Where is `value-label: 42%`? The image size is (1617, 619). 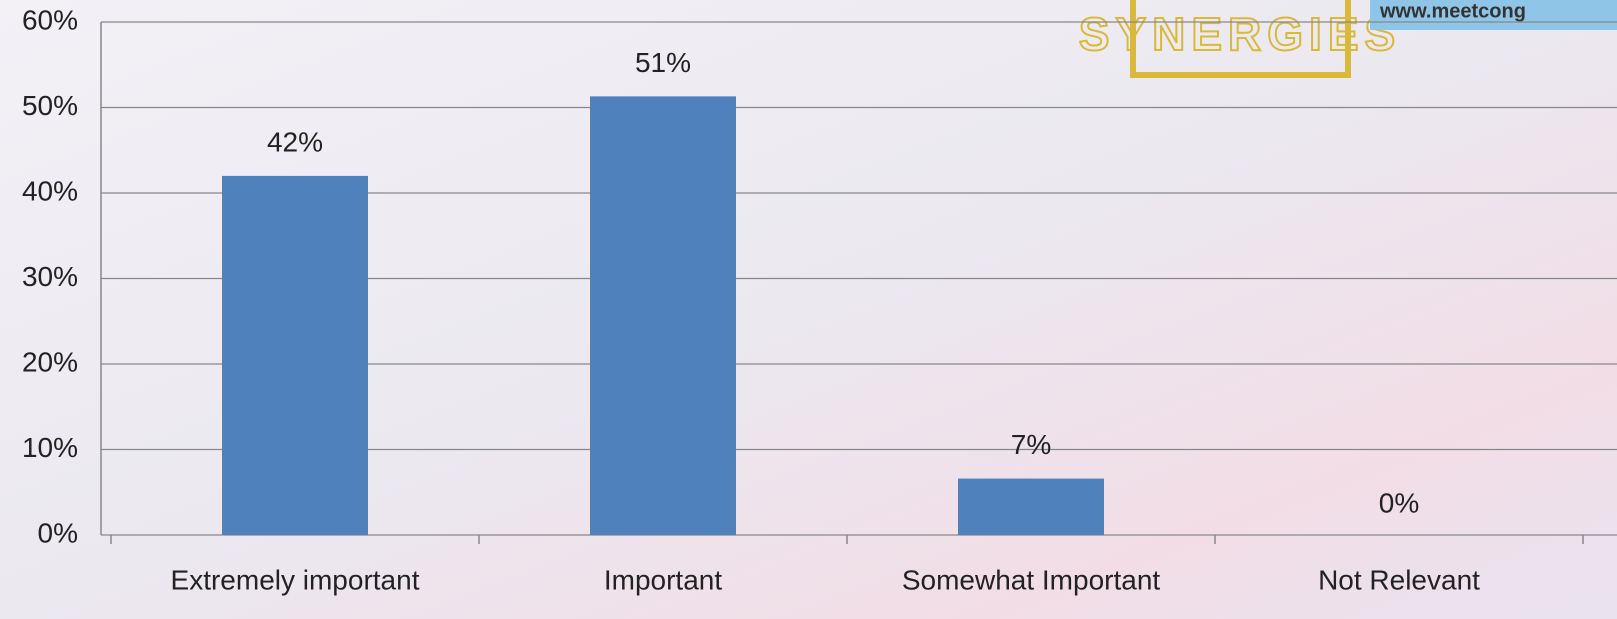 value-label: 42% is located at coordinates (295, 141).